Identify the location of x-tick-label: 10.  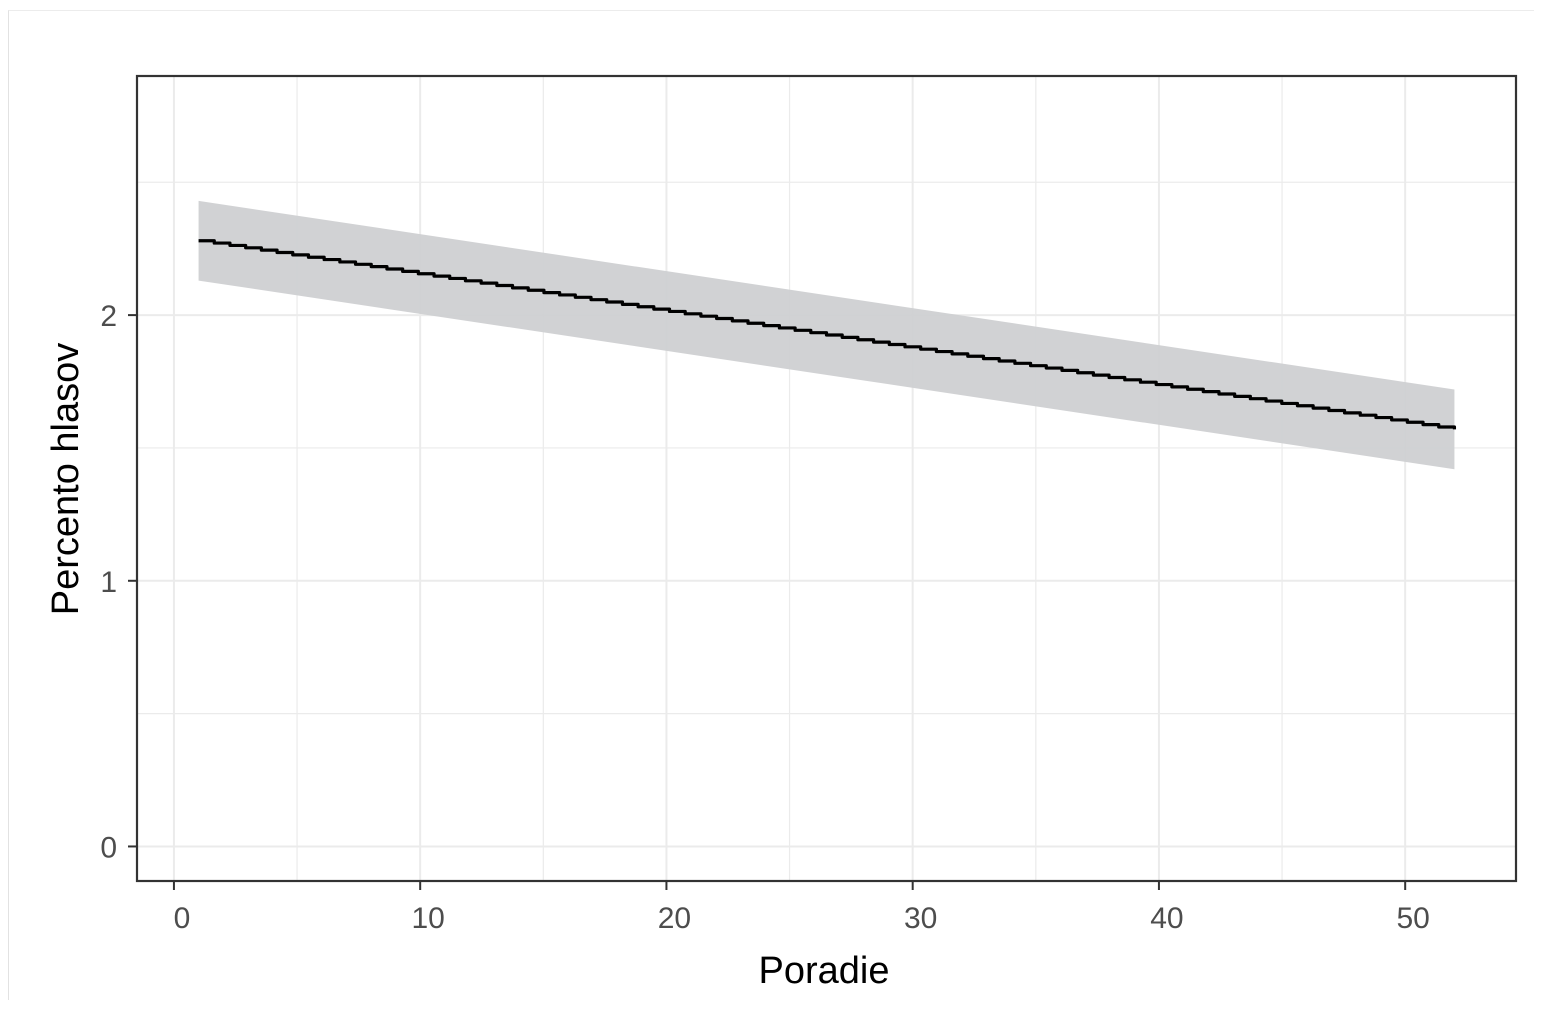
(428, 918).